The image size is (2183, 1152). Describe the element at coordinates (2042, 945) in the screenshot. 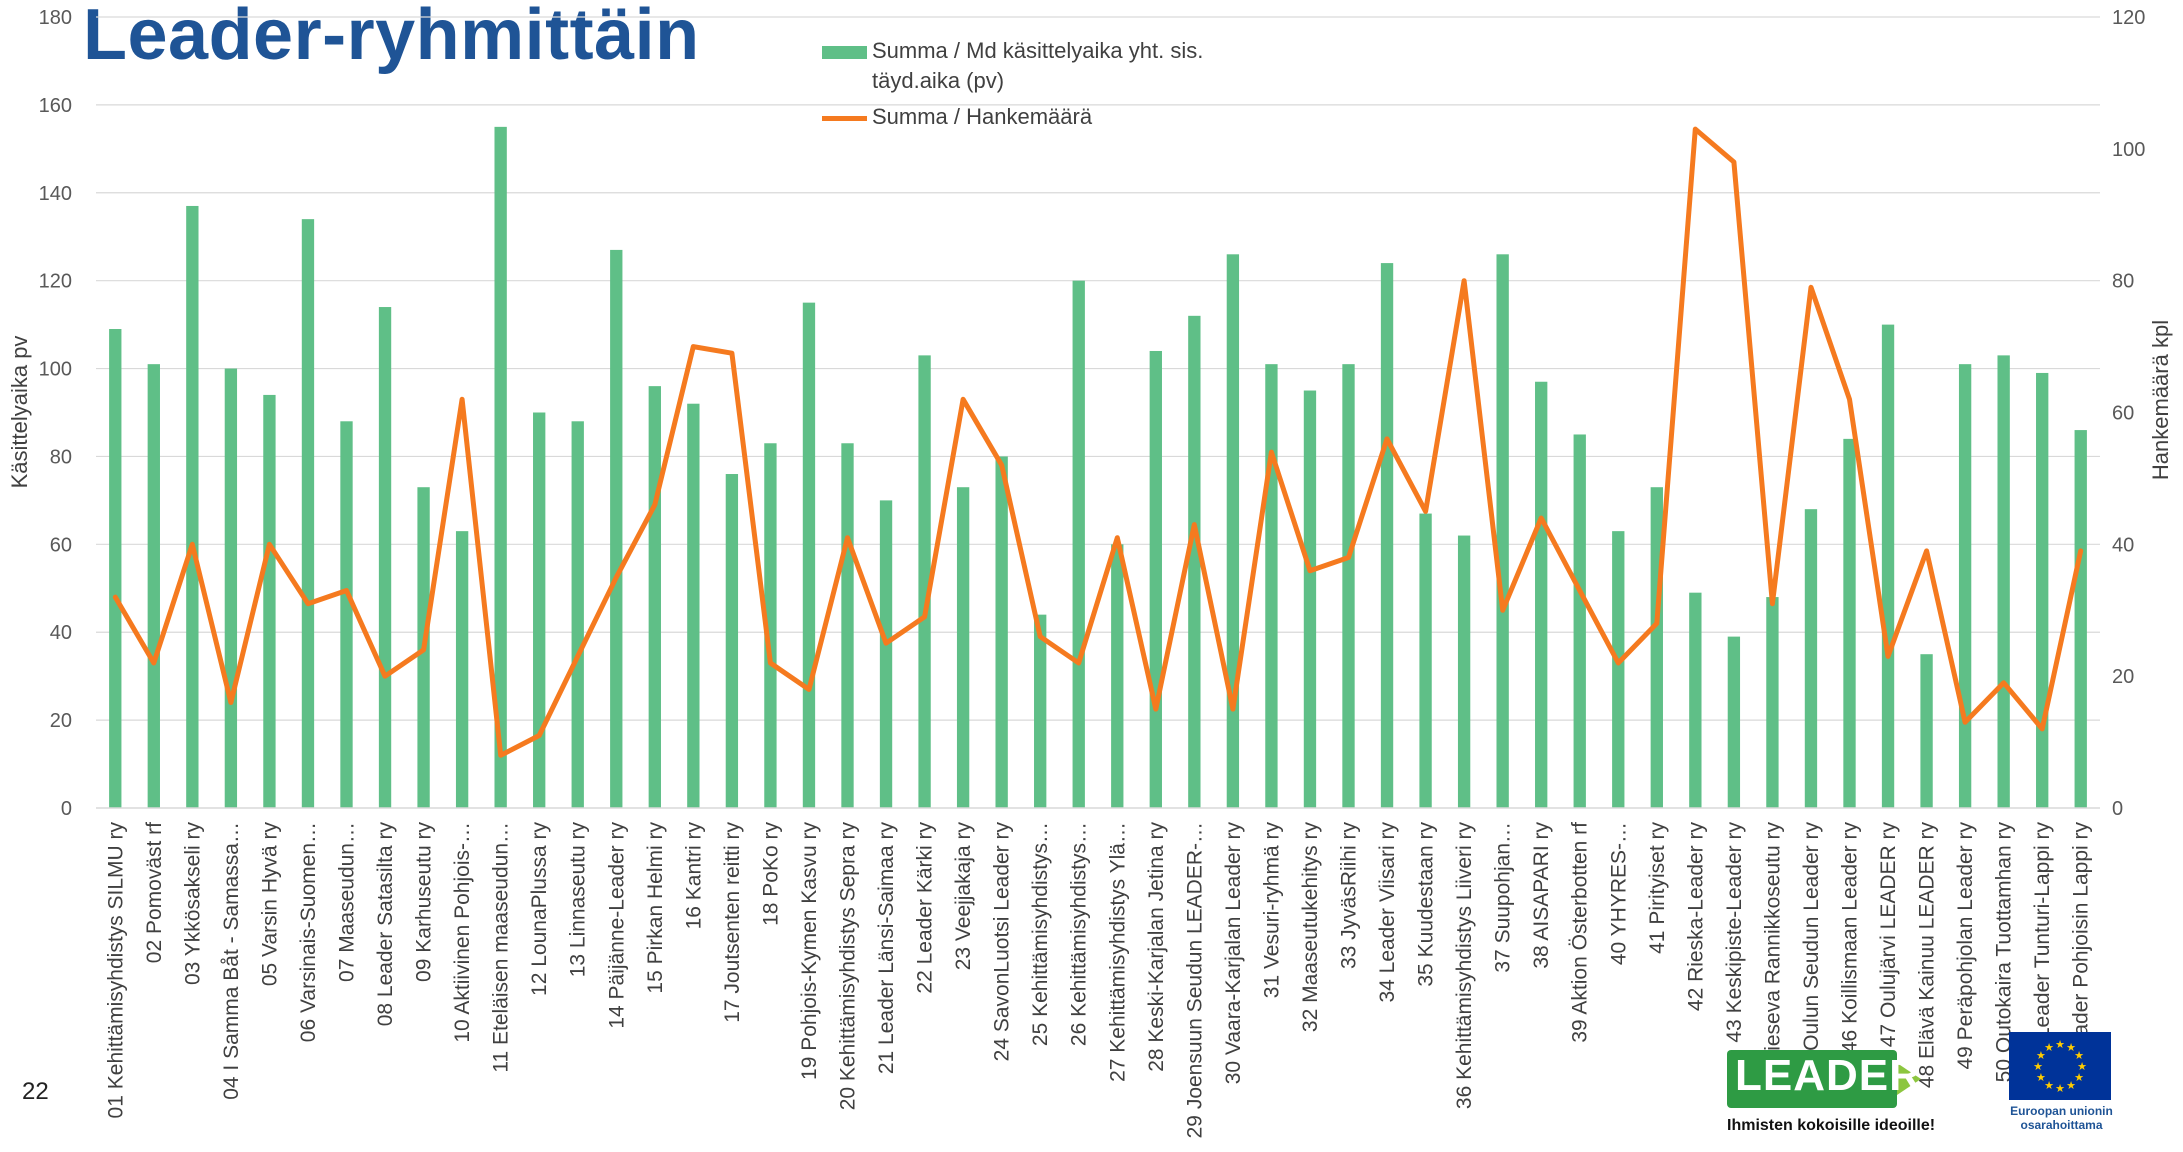

I see `x-tick-label: 51 Leader Tunturi-Lappi ry` at that location.